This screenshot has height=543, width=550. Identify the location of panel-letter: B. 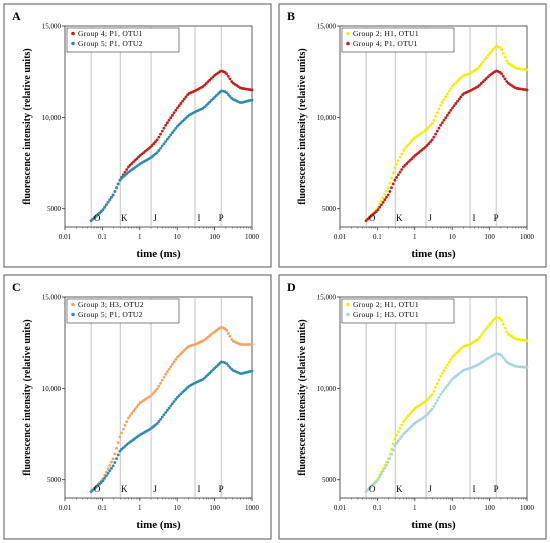
(291, 16).